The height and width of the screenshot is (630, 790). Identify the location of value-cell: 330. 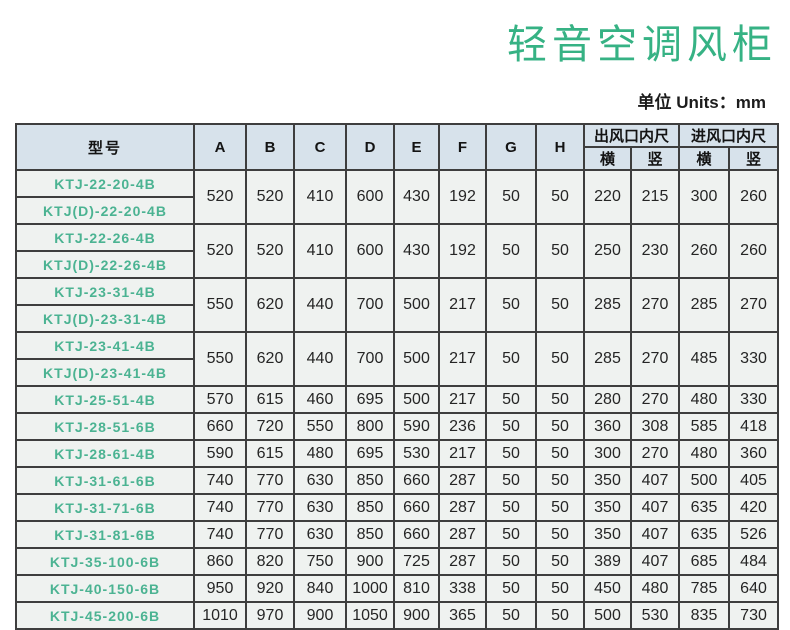
(754, 359).